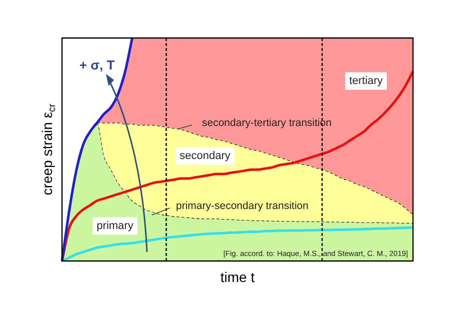 The height and width of the screenshot is (316, 474). I want to click on annotation: tertiary, so click(366, 81).